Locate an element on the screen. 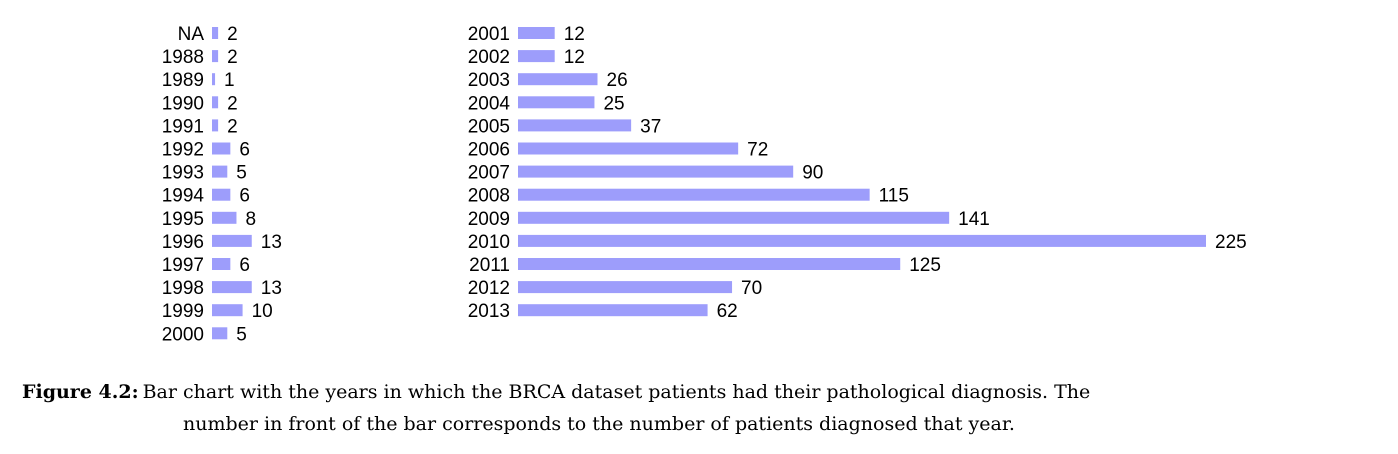 The width and height of the screenshot is (1398, 454). category-label: 1995 is located at coordinates (183, 219).